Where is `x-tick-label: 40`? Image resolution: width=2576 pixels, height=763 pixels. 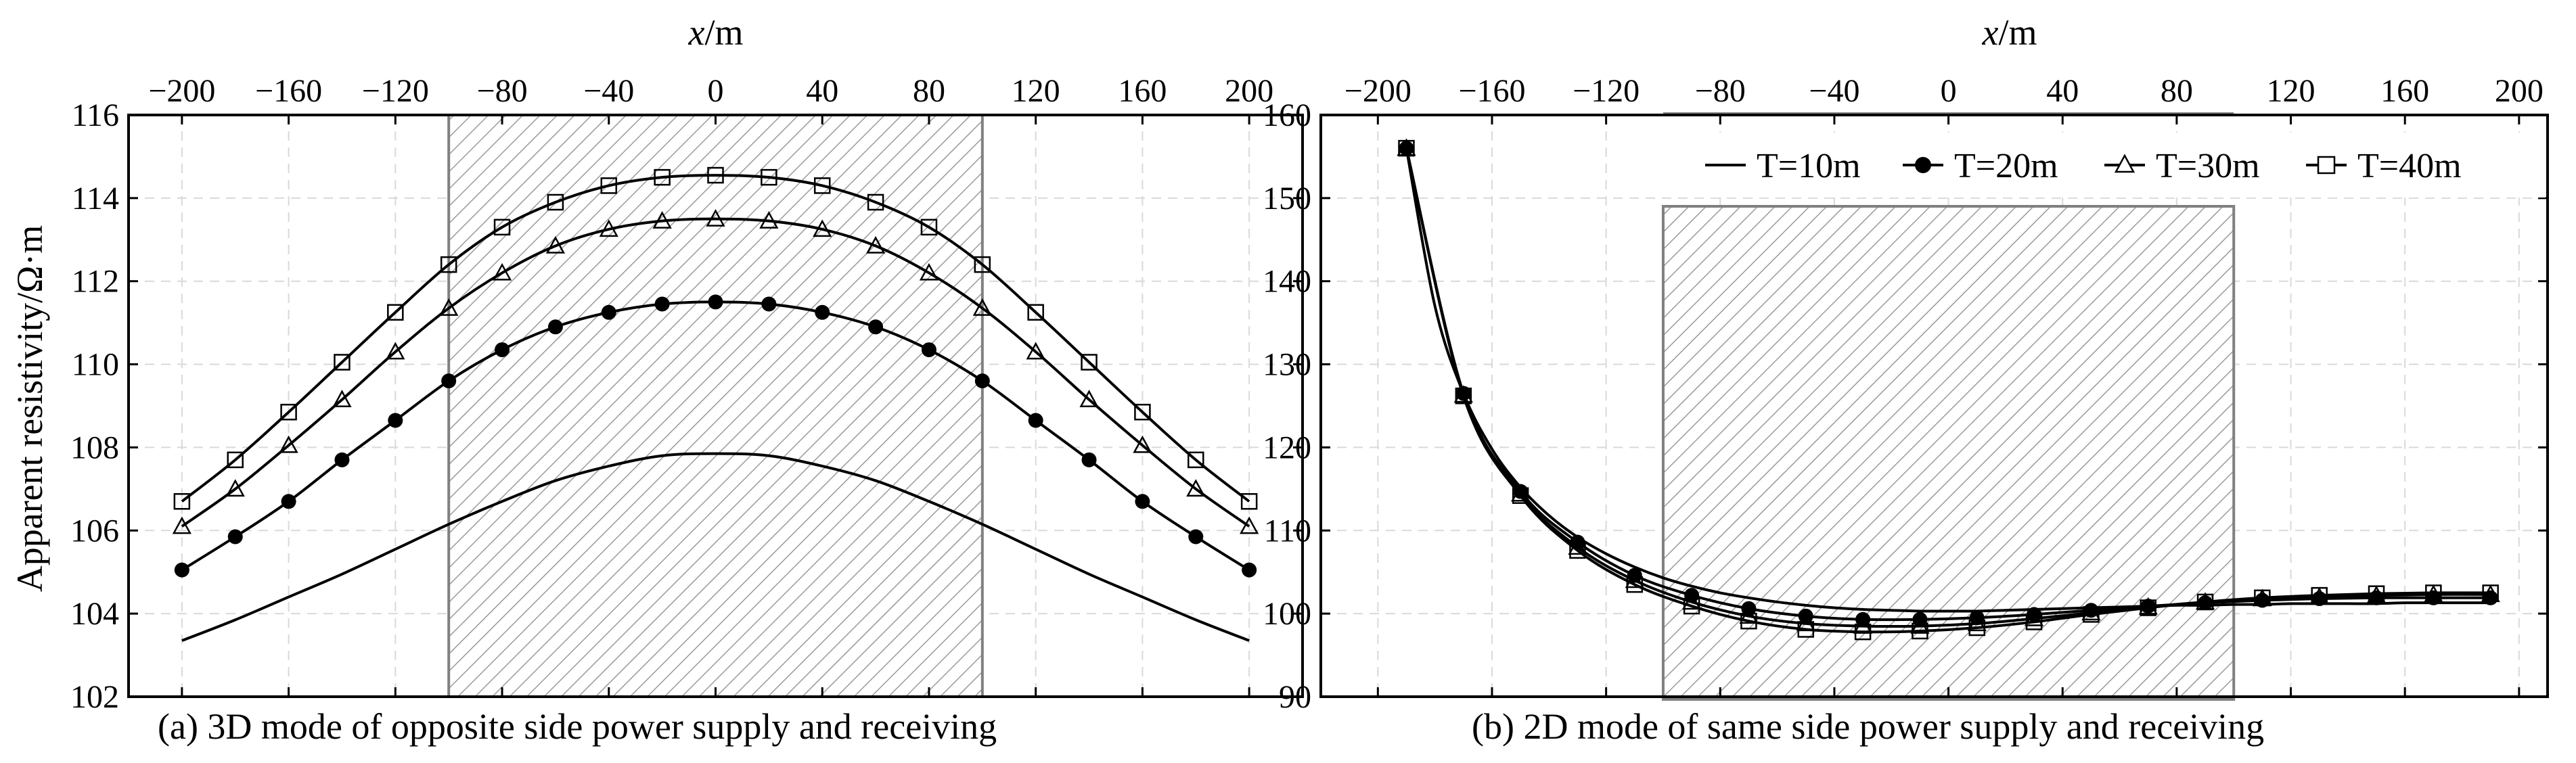 x-tick-label: 40 is located at coordinates (822, 91).